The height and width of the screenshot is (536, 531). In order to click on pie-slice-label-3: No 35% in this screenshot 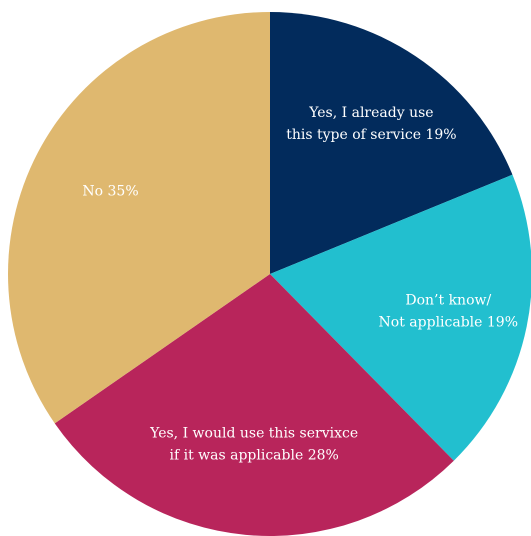, I will do `click(110, 192)`.